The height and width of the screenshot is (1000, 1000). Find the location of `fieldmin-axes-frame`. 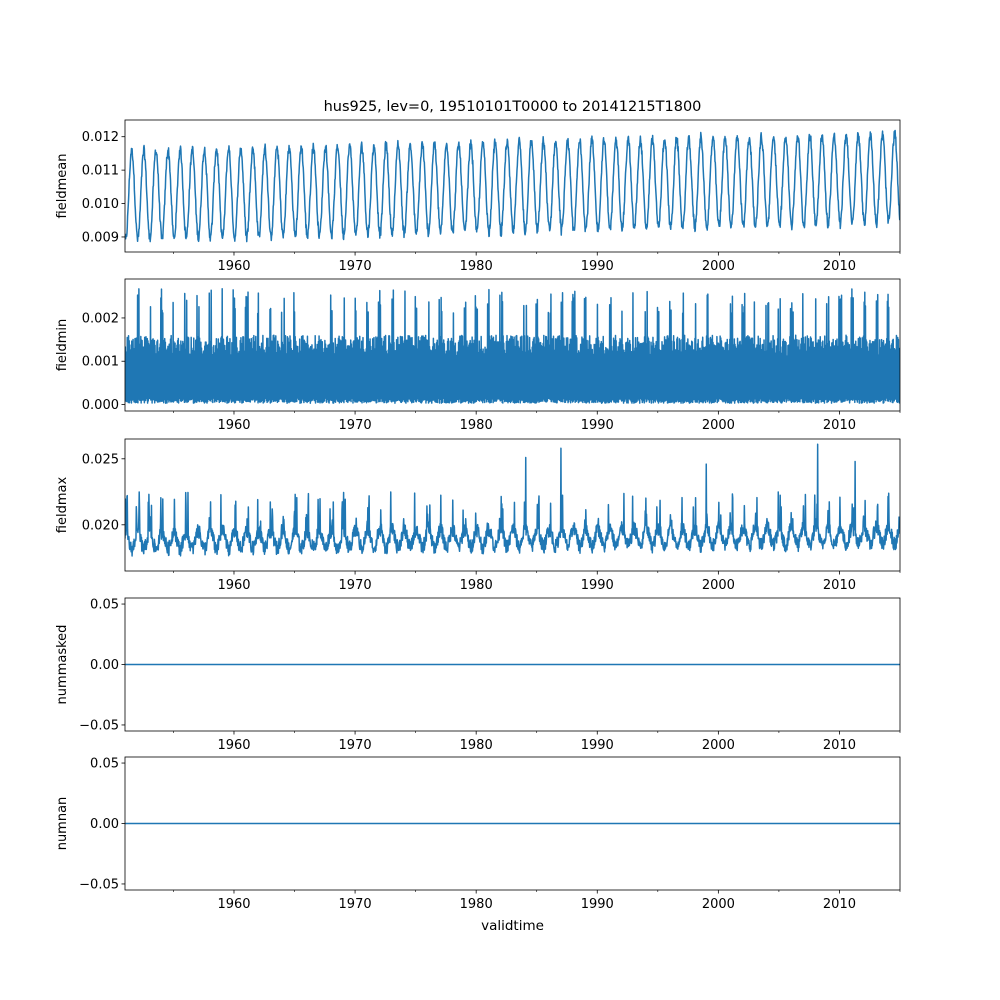

fieldmin-axes-frame is located at coordinates (512, 345).